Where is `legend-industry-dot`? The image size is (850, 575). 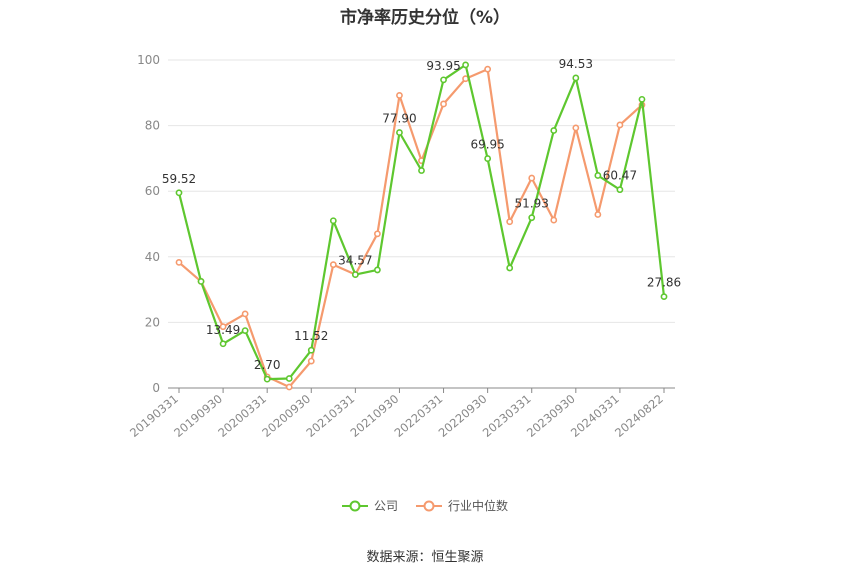
legend-industry-dot is located at coordinates (429, 505).